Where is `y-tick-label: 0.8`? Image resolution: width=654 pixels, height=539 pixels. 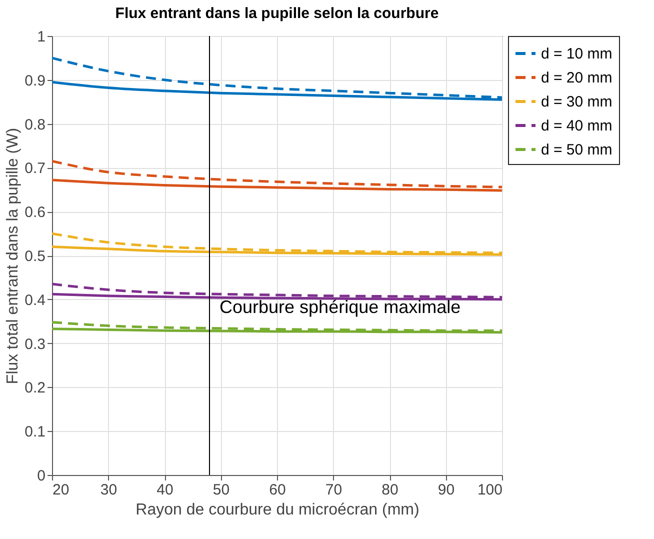
y-tick-label: 0.8 is located at coordinates (35, 125).